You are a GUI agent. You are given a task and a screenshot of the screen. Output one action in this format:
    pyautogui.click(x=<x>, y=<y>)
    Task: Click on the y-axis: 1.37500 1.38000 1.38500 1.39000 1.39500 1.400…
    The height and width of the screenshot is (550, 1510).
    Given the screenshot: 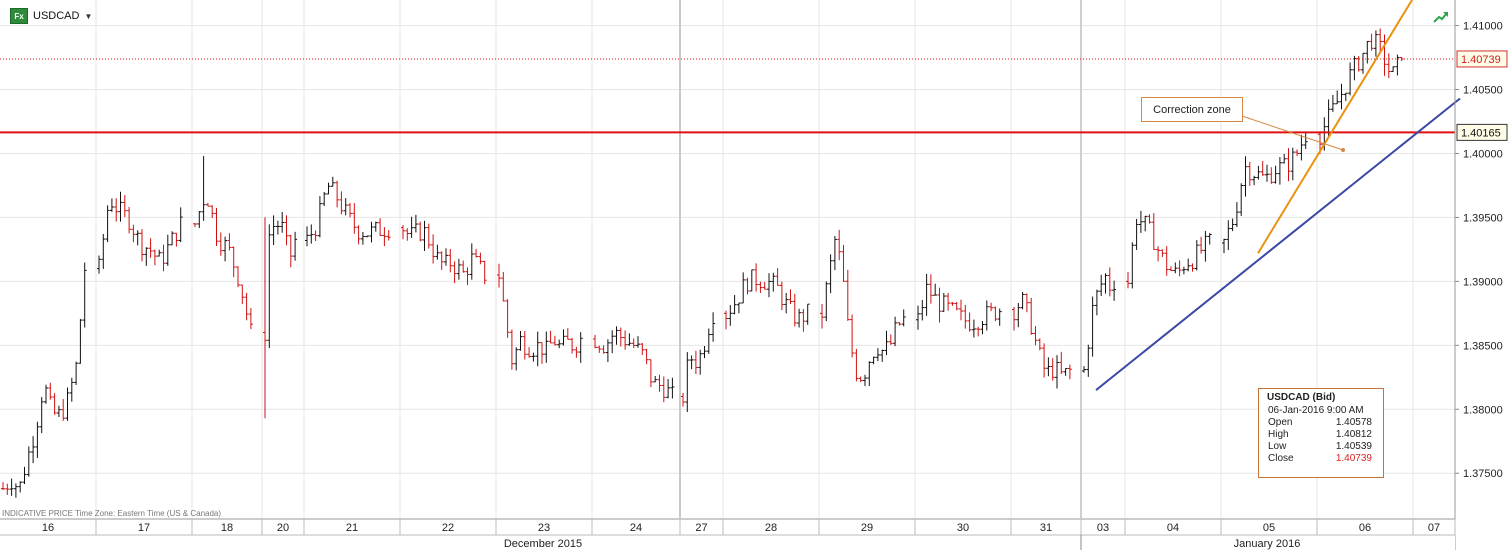 What is the action you would take?
    pyautogui.click(x=1481, y=275)
    